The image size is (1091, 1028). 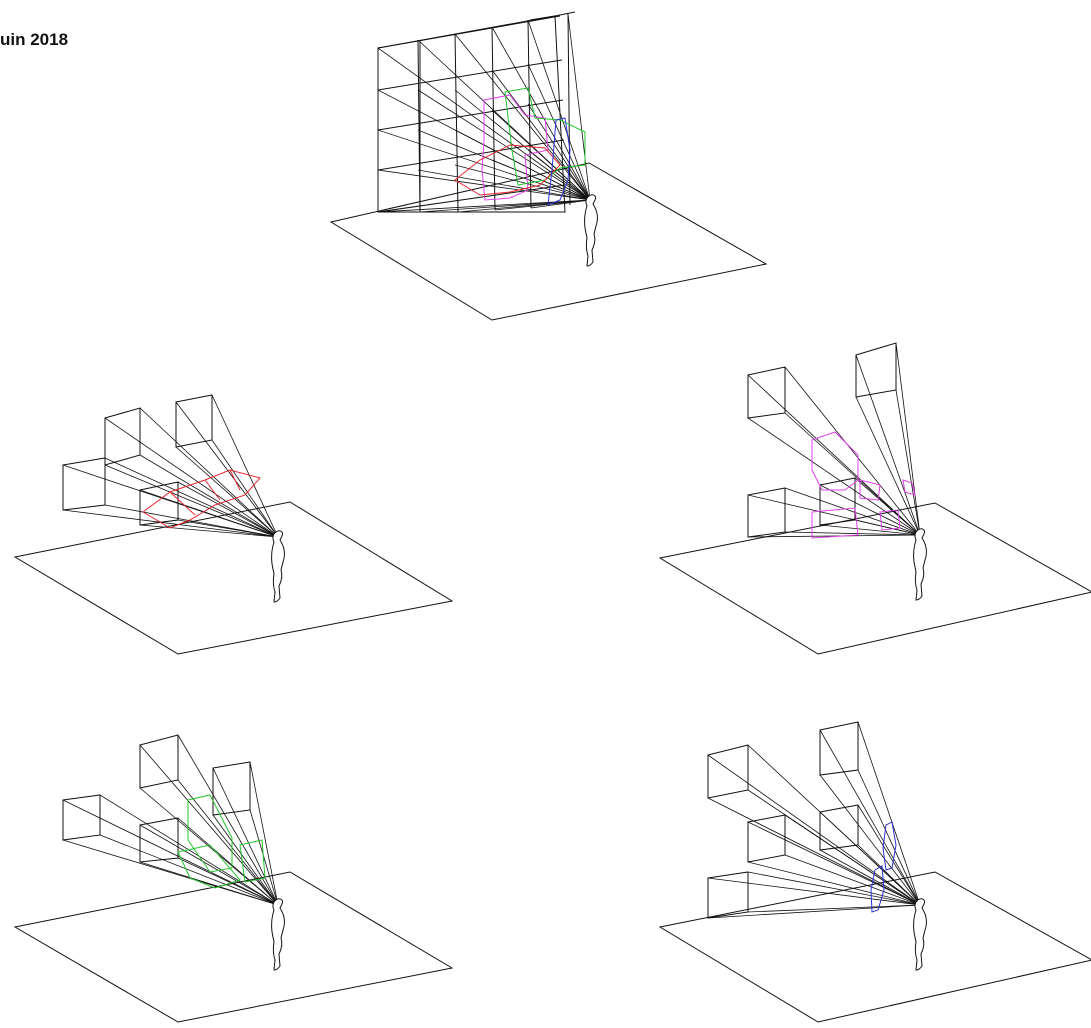 I want to click on panel-red, so click(x=233, y=524).